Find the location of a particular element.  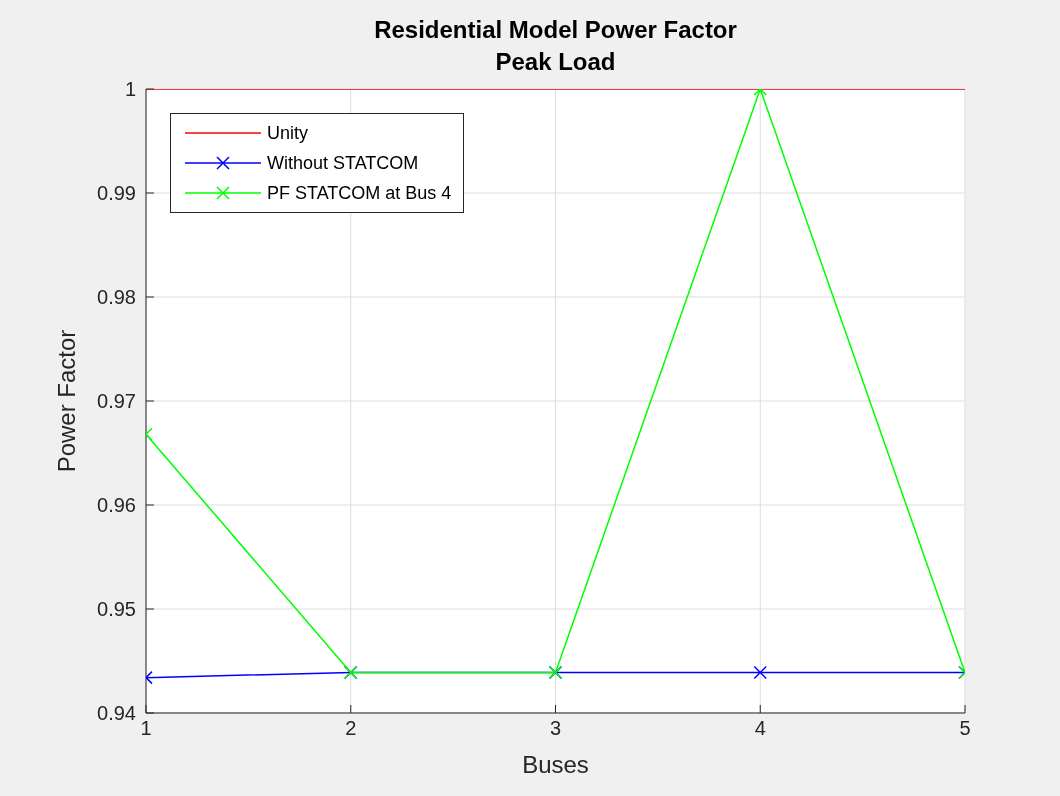

y-tick-label: 0.99 is located at coordinates (116, 193).